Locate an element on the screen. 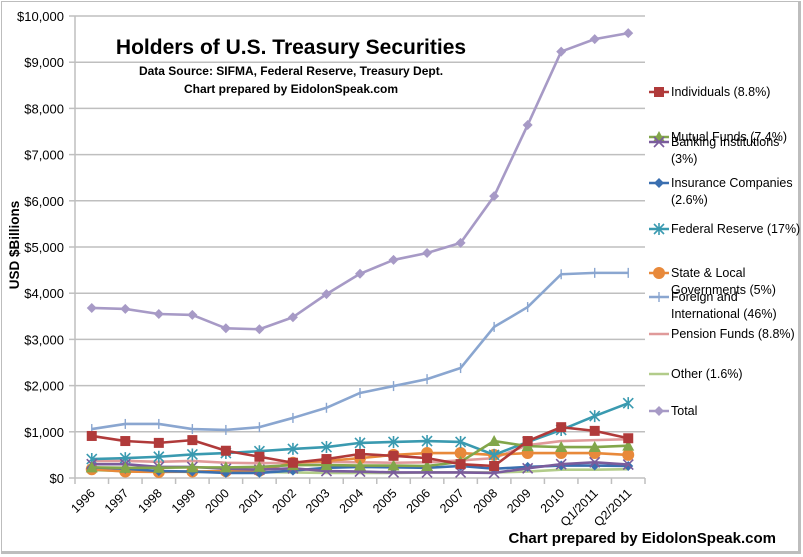 This screenshot has height=557, width=803. legend-item: Other (1.6%) is located at coordinates (696, 374).